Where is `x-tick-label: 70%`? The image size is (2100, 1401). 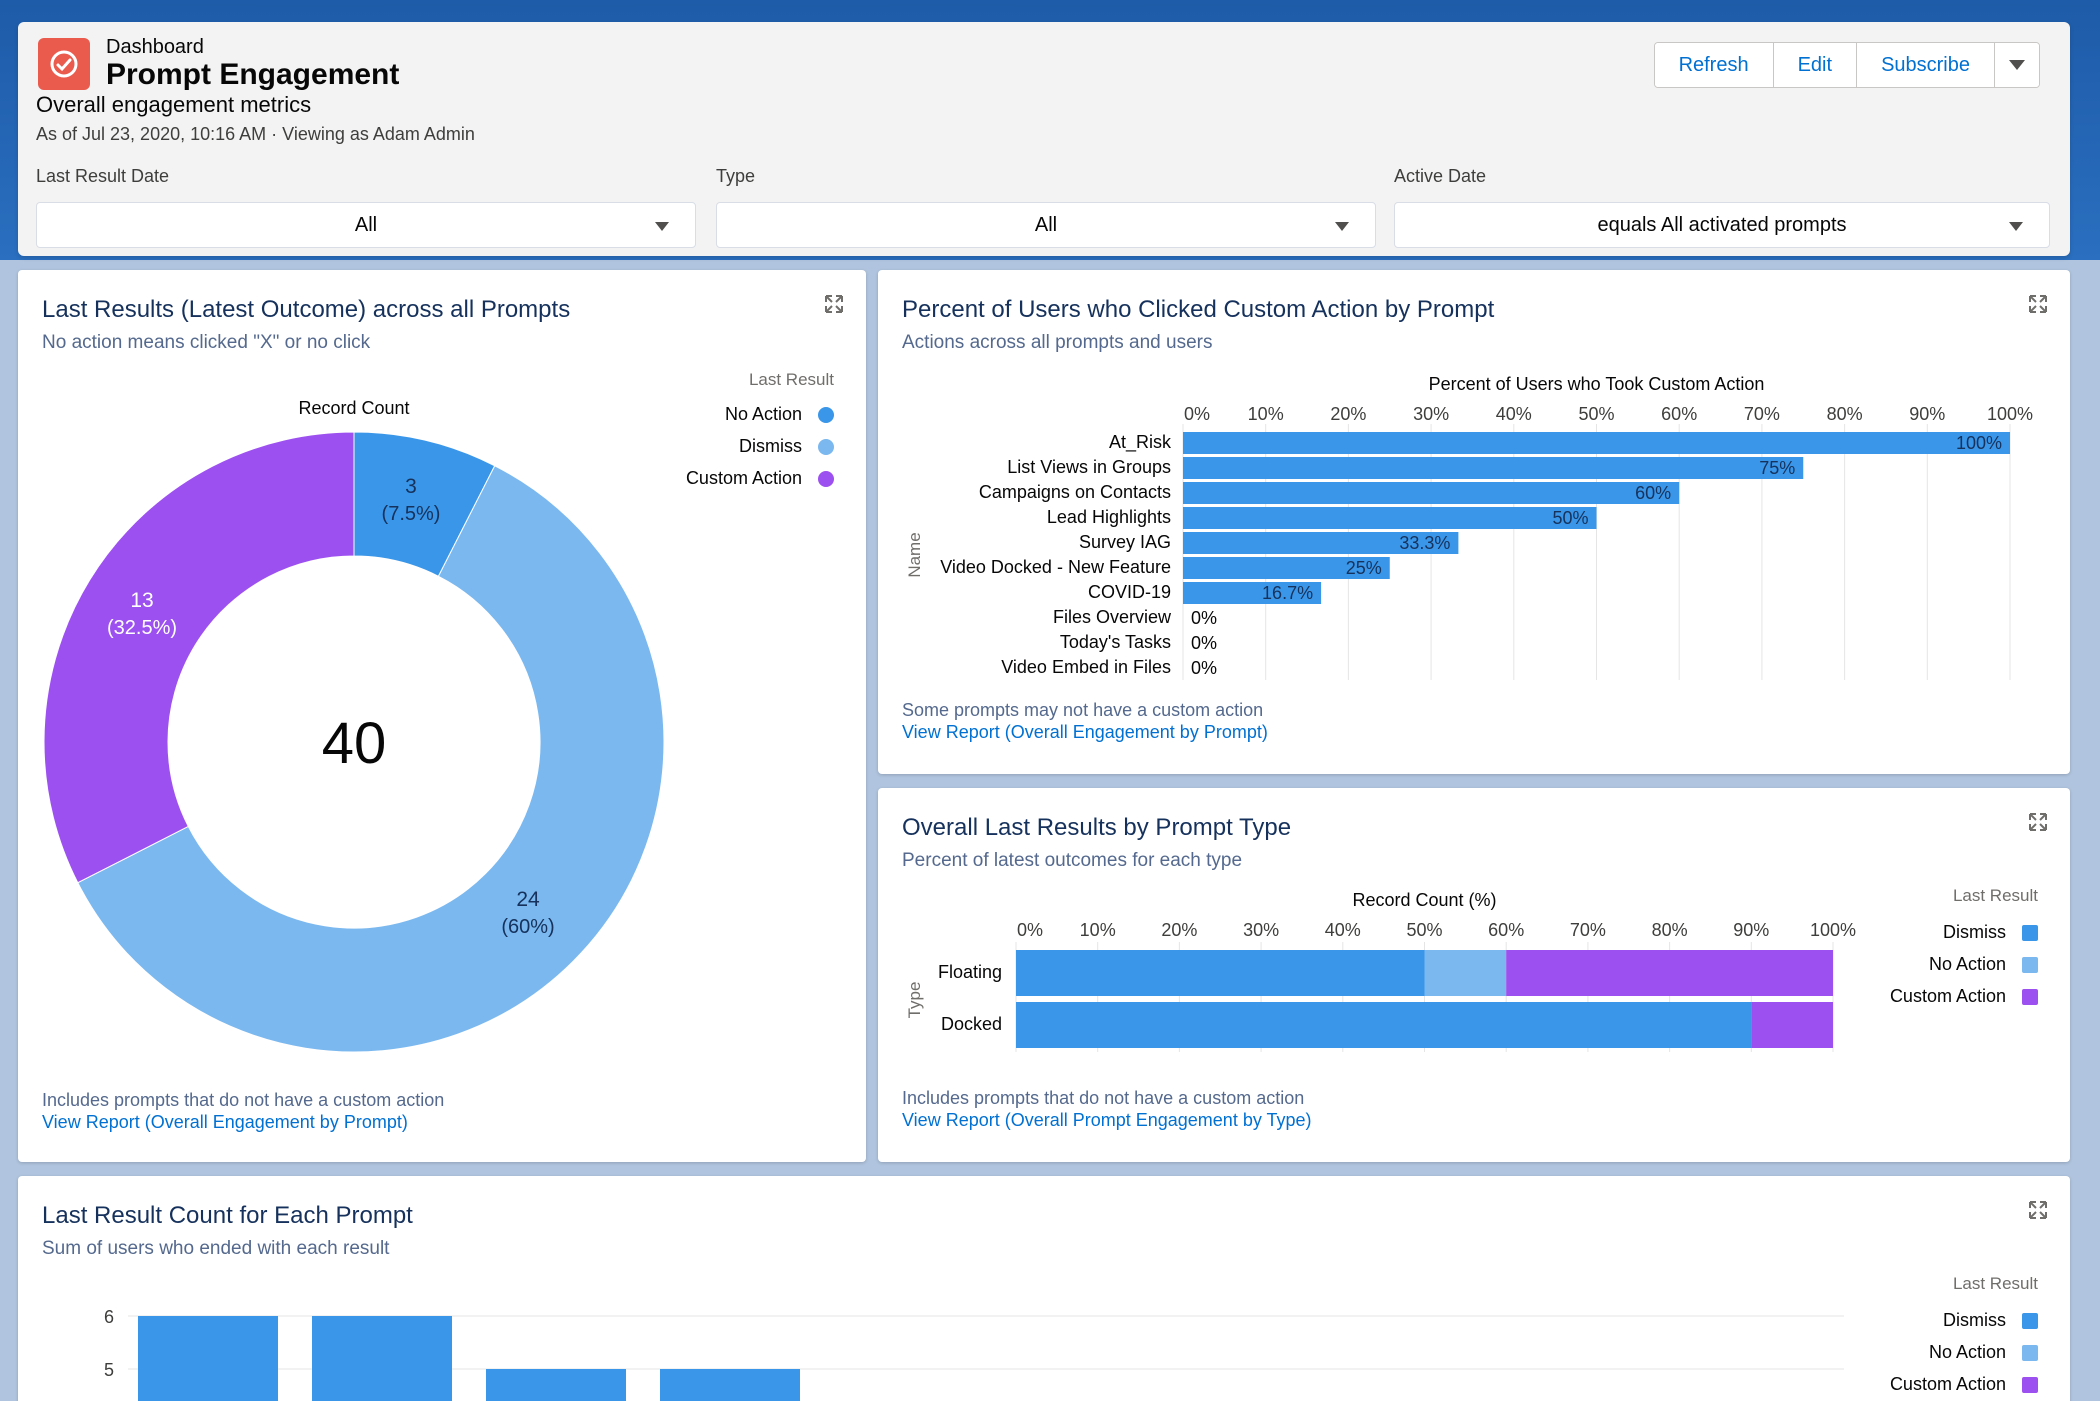
x-tick-label: 70% is located at coordinates (1762, 414).